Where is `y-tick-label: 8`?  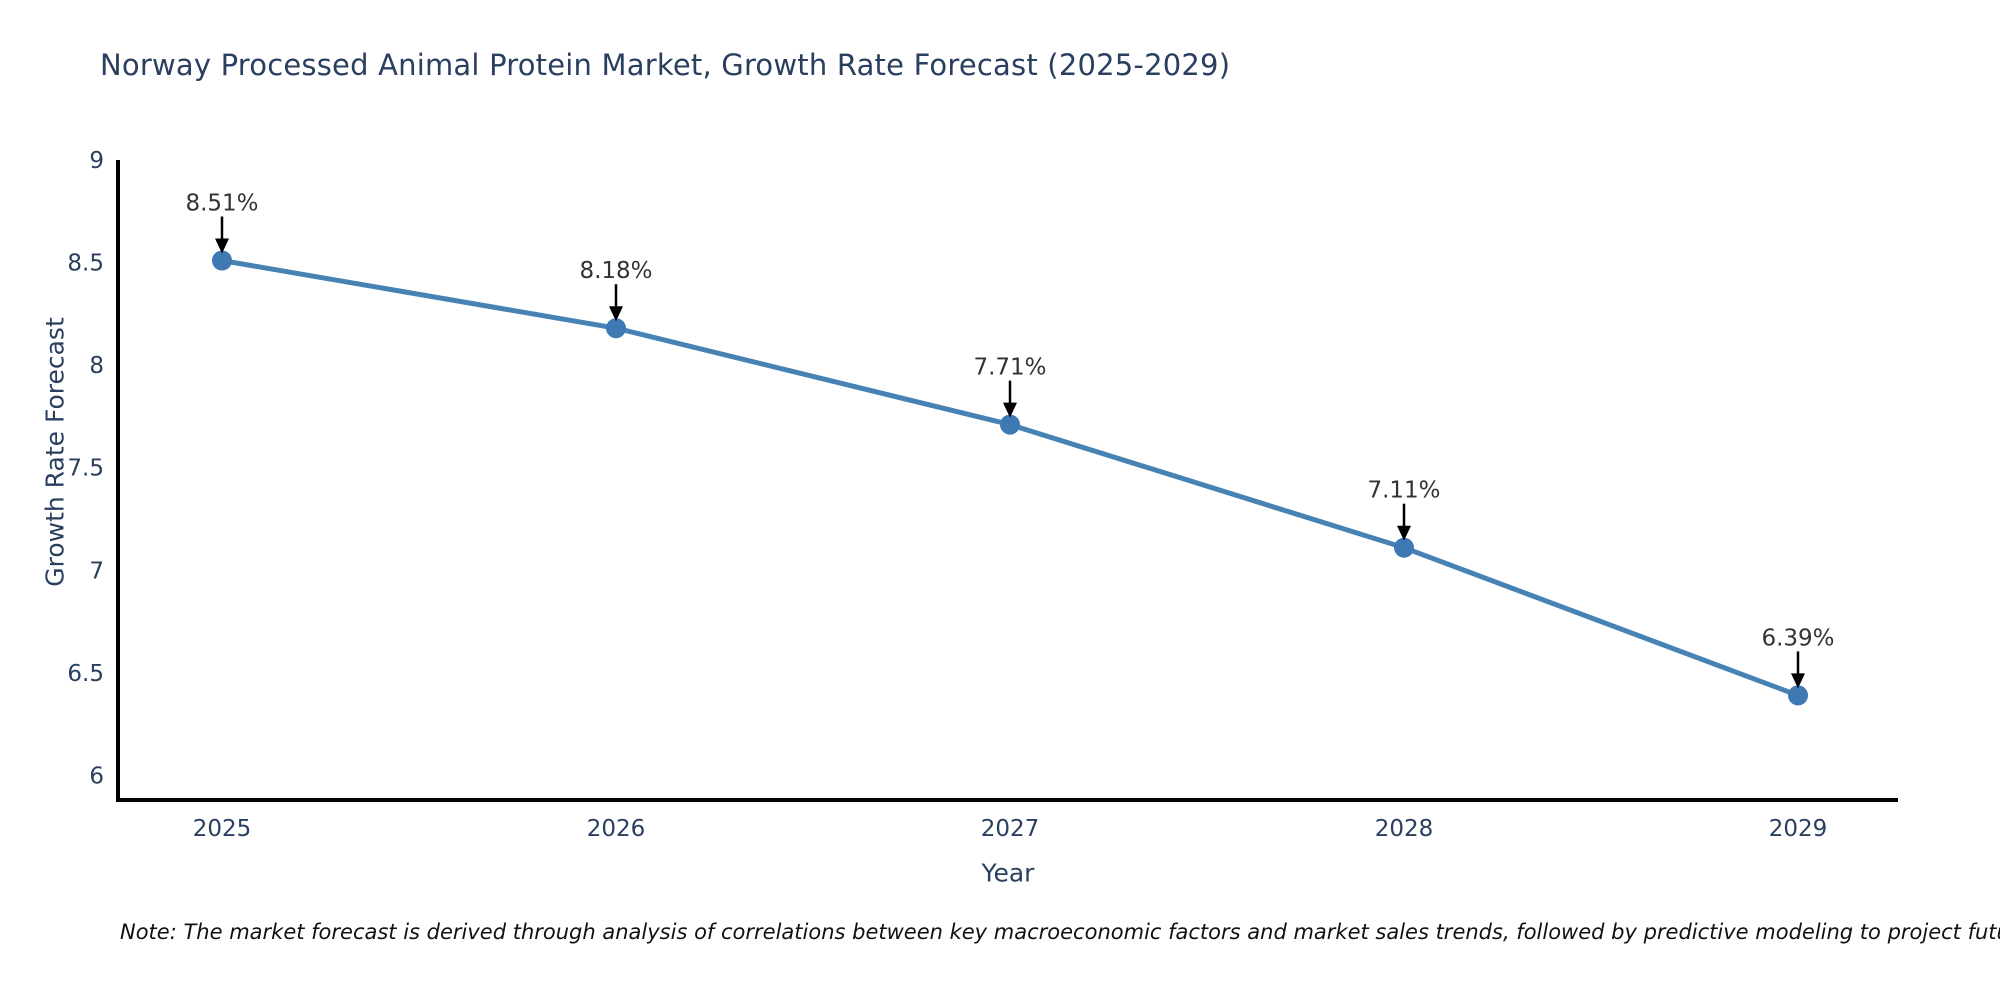 y-tick-label: 8 is located at coordinates (96, 366).